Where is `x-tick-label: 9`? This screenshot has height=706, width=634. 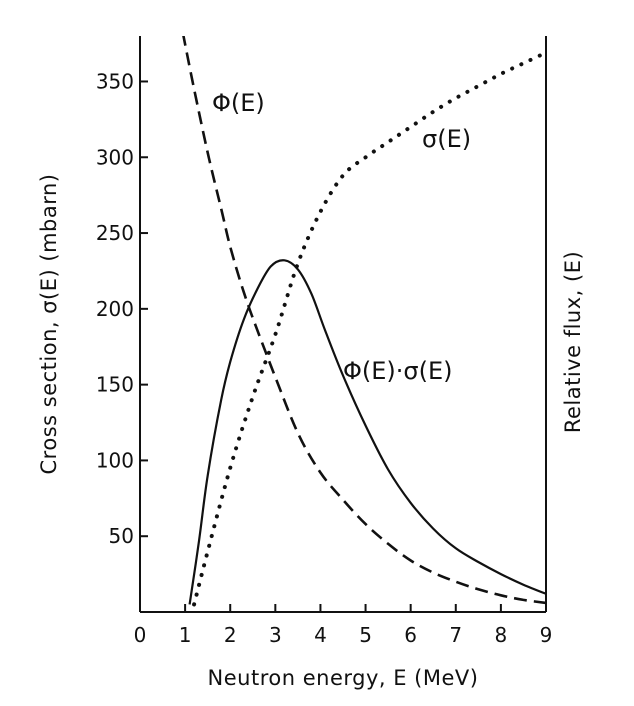 x-tick-label: 9 is located at coordinates (546, 635).